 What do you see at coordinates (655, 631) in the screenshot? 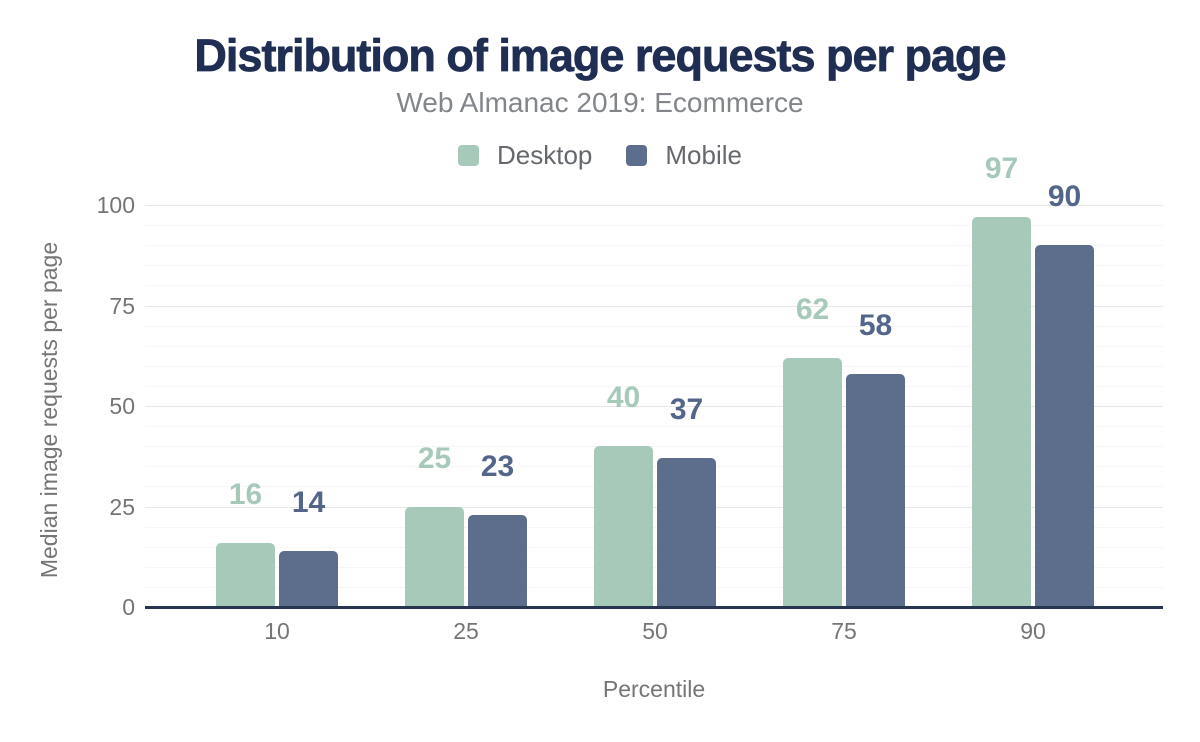
I see `x-tick-label-50: 50` at bounding box center [655, 631].